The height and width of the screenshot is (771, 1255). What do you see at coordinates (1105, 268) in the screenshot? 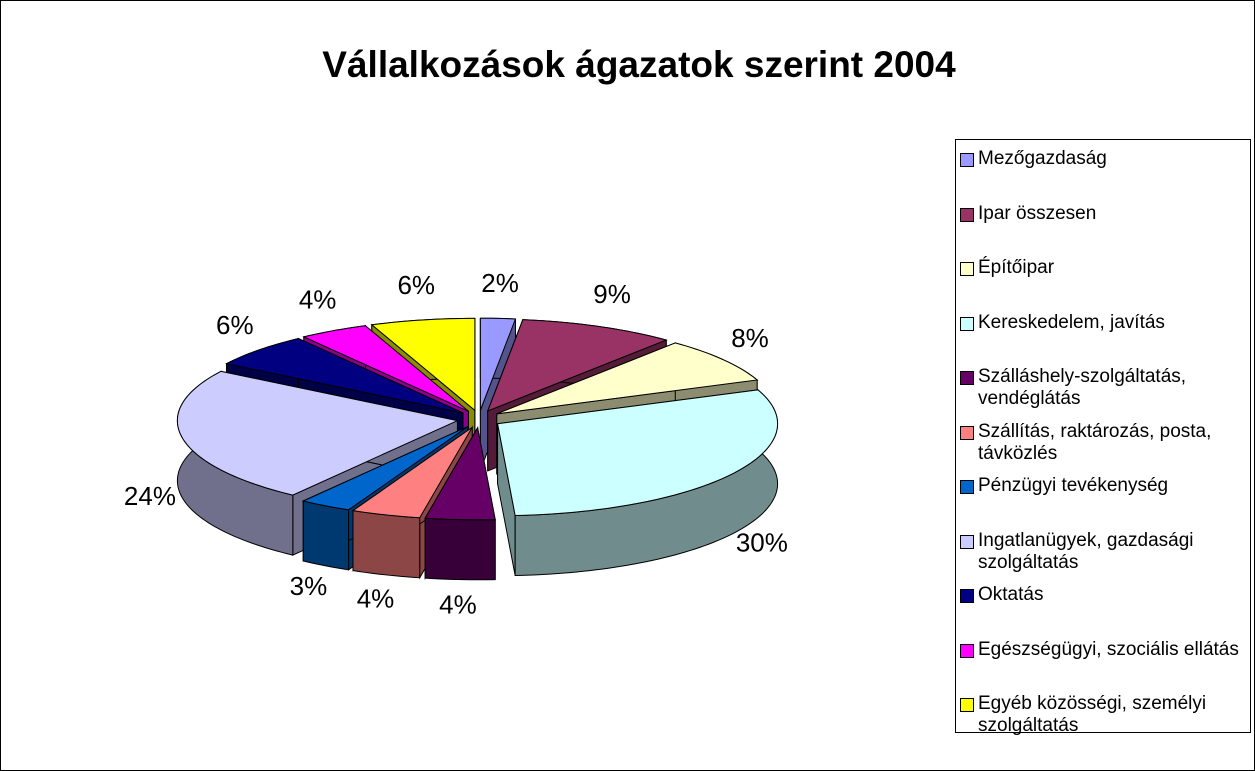
I see `legend-item: Építőipar` at bounding box center [1105, 268].